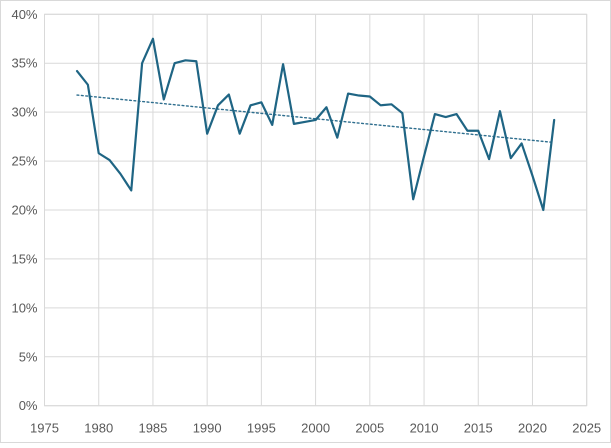  I want to click on y-tick-label: 40%, so click(24, 14).